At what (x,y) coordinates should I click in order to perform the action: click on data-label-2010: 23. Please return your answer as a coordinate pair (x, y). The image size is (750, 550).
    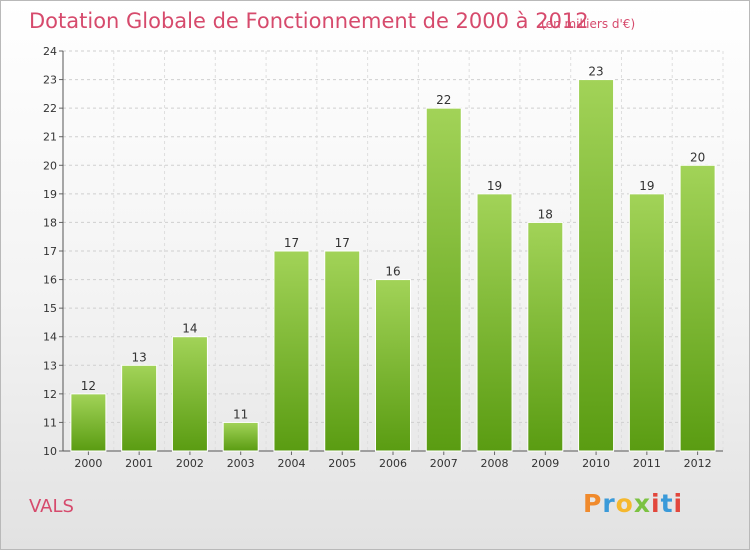
    Looking at the image, I should click on (595, 72).